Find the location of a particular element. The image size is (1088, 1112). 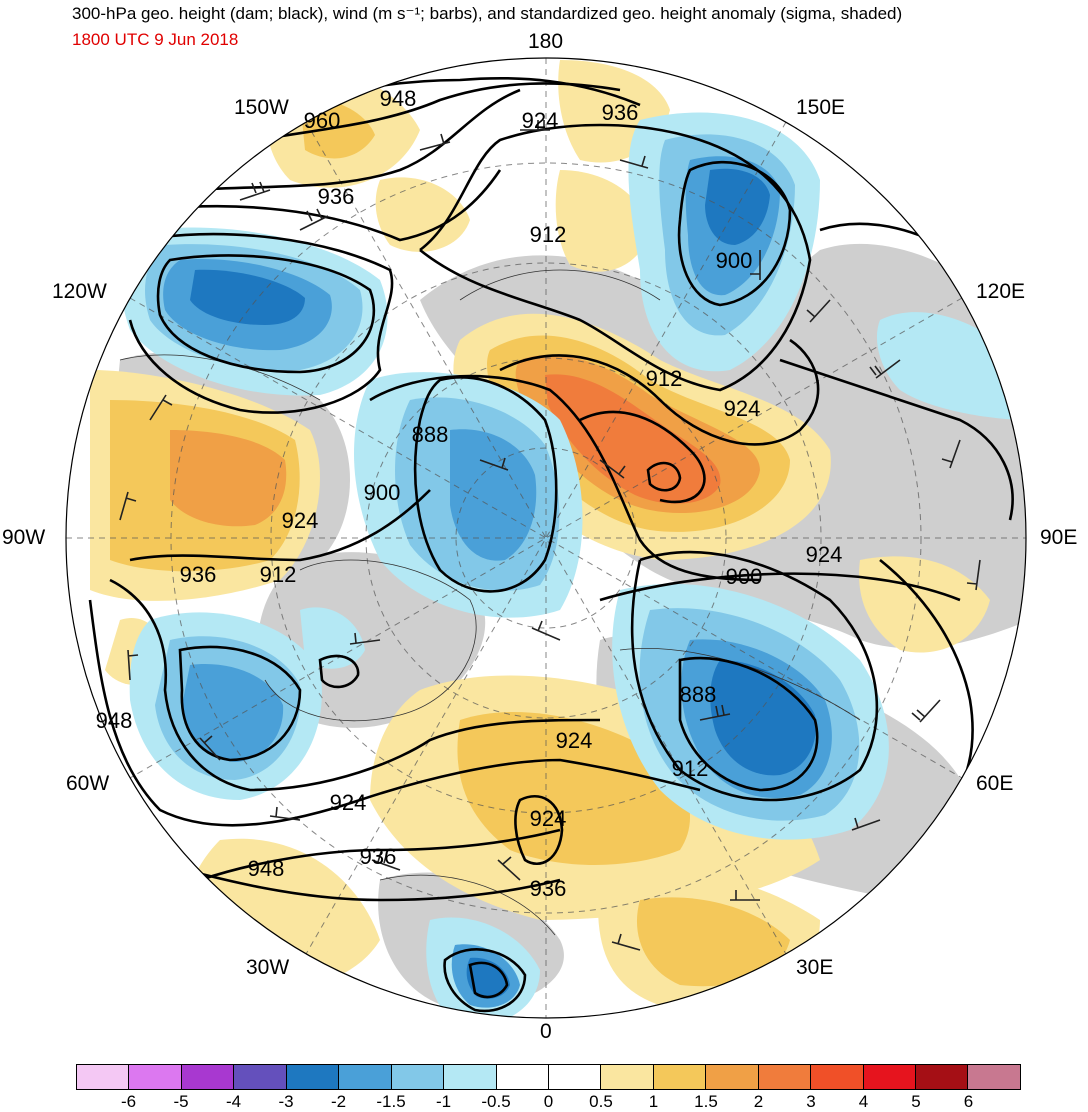

lon-label-180: 180 is located at coordinates (546, 41).